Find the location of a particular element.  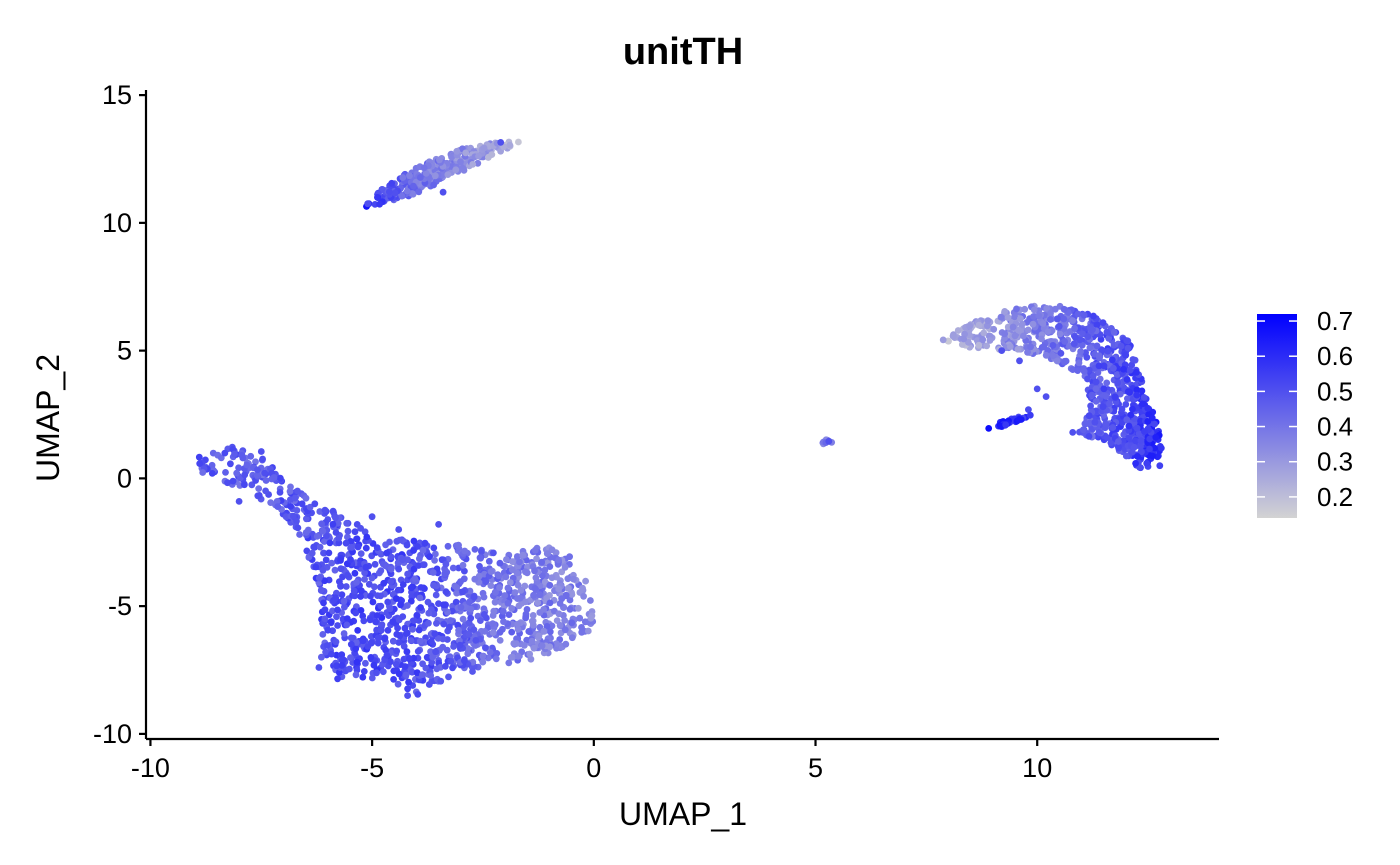

y-tick-label: -10 is located at coordinates (112, 734).